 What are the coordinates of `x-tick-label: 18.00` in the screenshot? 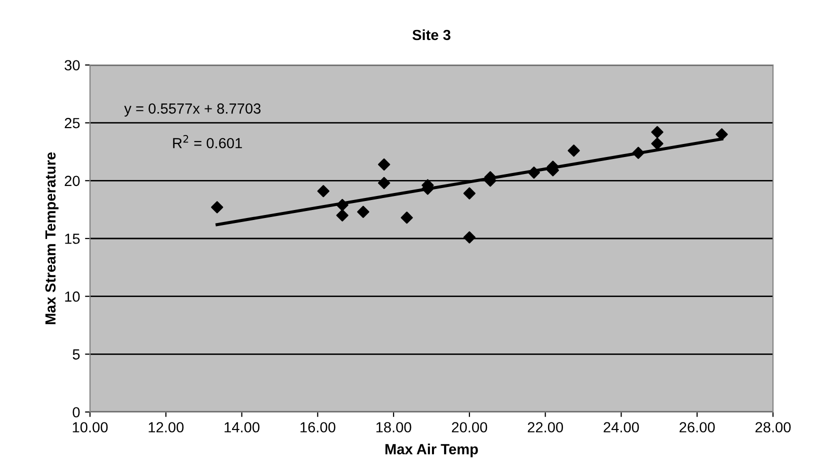 It's located at (394, 427).